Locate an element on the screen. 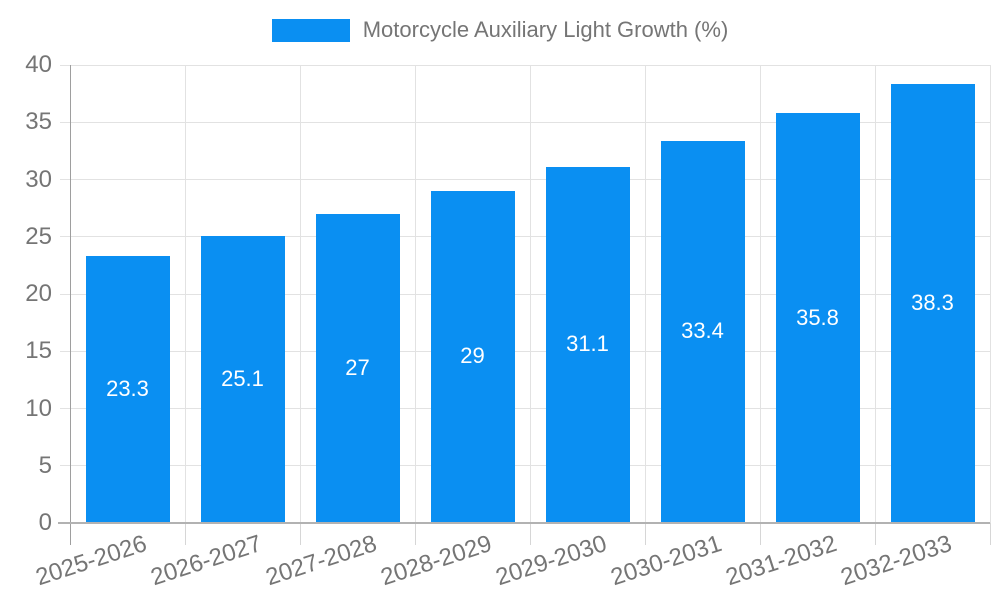 This screenshot has height=600, width=1000. y-axis-tick-label: 5 is located at coordinates (45, 465).